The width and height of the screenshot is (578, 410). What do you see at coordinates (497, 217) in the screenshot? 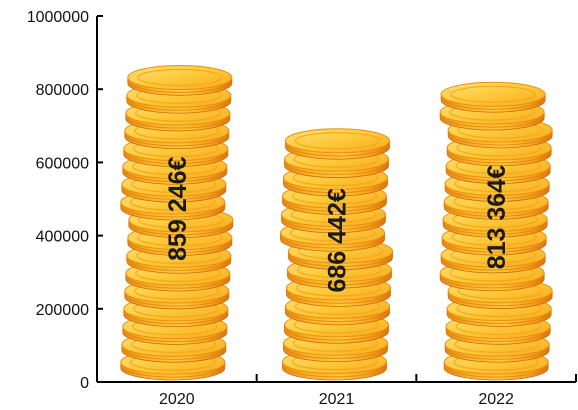
I see `value-label: 813 364€` at bounding box center [497, 217].